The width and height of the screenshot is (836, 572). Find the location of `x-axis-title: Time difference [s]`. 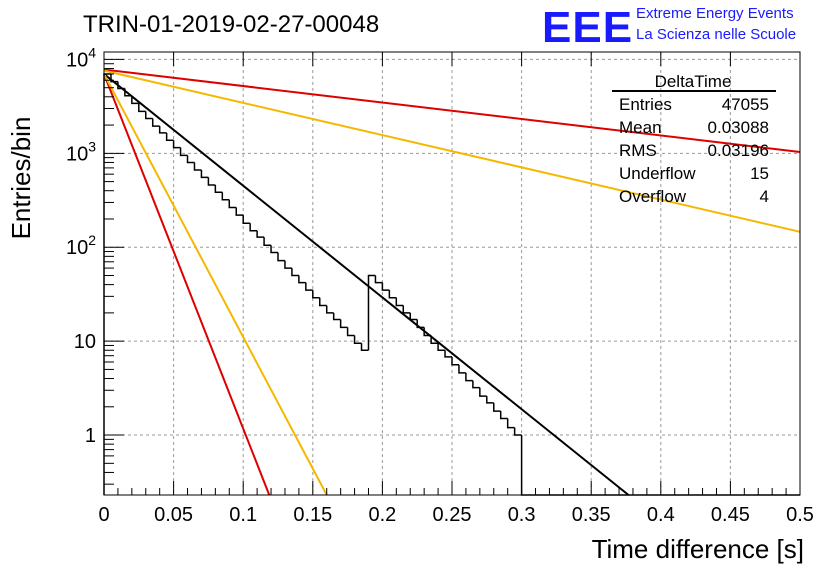

x-axis-title: Time difference [s] is located at coordinates (698, 549).